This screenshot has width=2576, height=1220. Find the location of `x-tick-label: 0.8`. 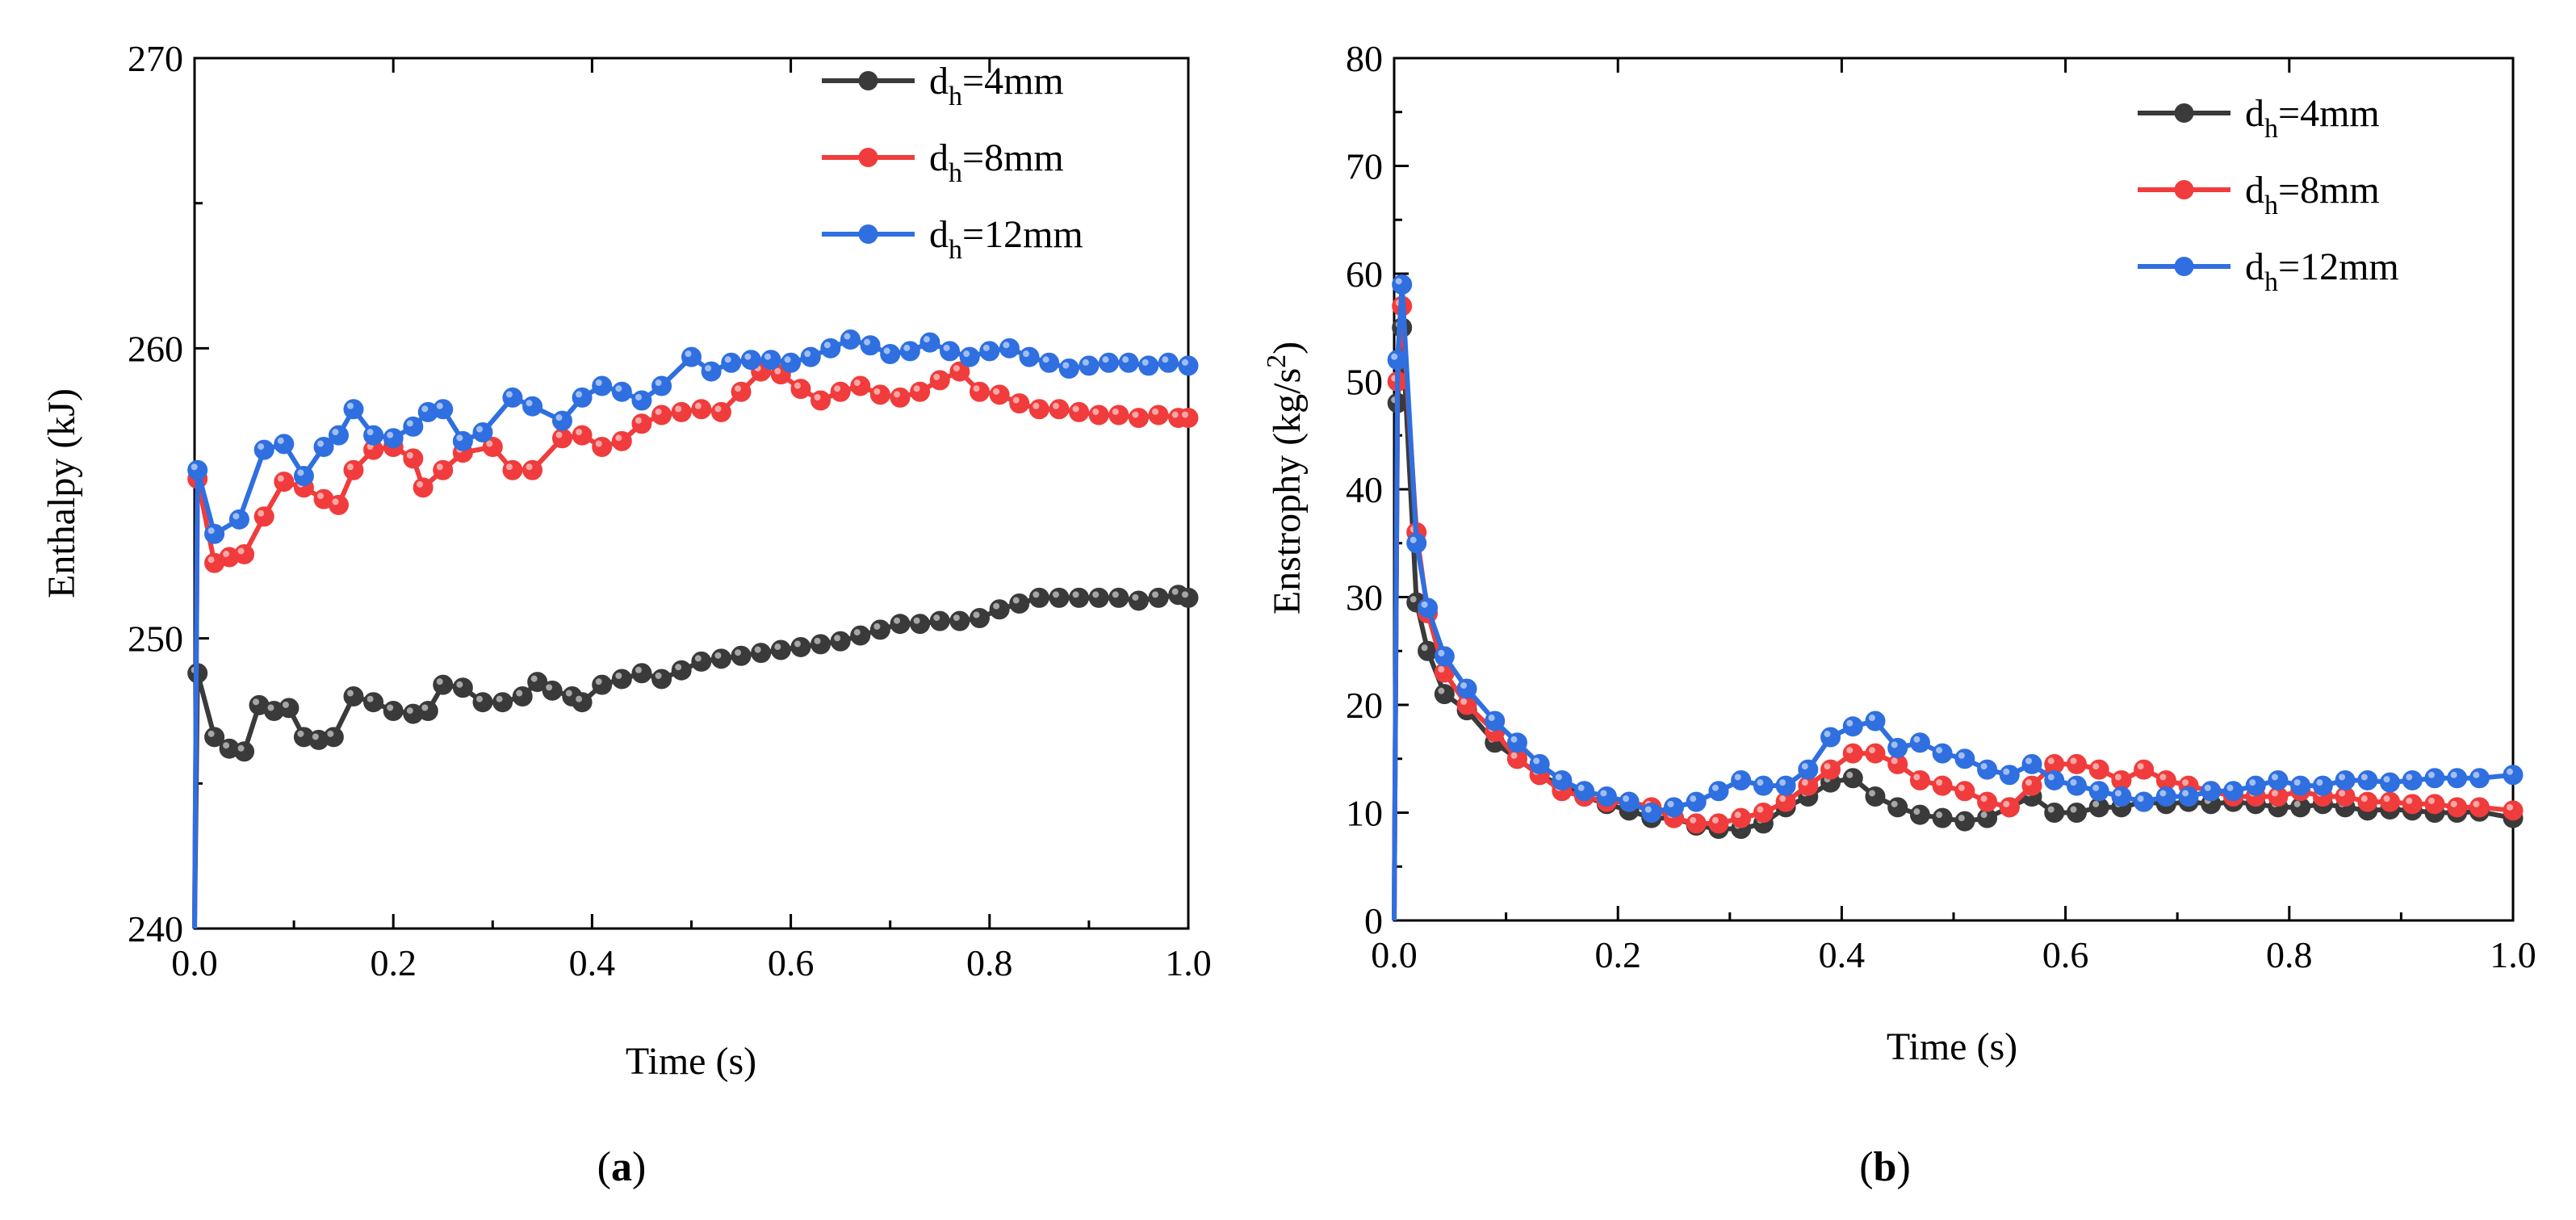

x-tick-label: 0.8 is located at coordinates (2289, 954).